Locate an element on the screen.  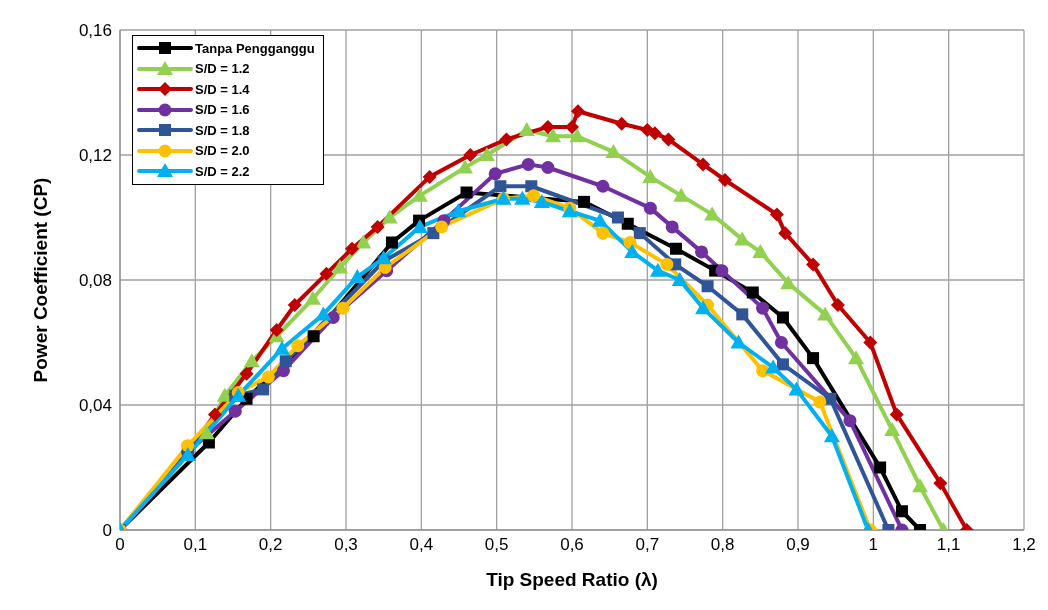
y-tick-label: 0,12 is located at coordinates (95, 156).